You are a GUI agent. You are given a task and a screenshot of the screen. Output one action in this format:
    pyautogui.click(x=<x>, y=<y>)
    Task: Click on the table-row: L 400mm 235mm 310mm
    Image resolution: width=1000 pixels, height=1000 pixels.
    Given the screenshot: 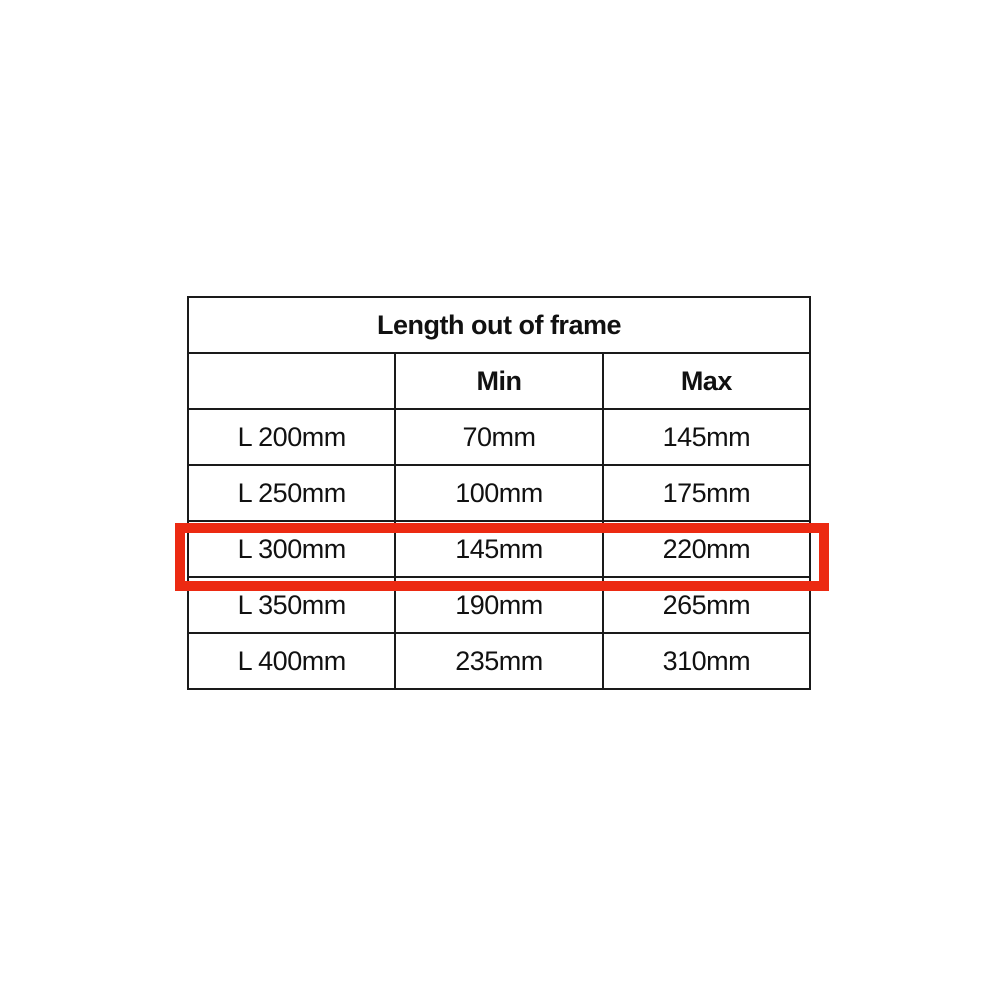 What is the action you would take?
    pyautogui.click(x=499, y=661)
    